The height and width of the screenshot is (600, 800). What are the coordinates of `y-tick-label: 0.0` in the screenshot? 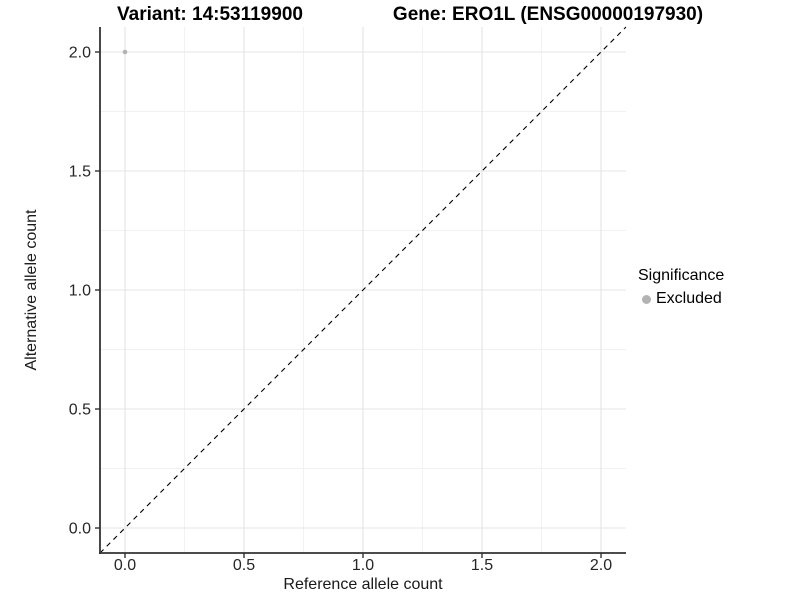 It's located at (80, 529).